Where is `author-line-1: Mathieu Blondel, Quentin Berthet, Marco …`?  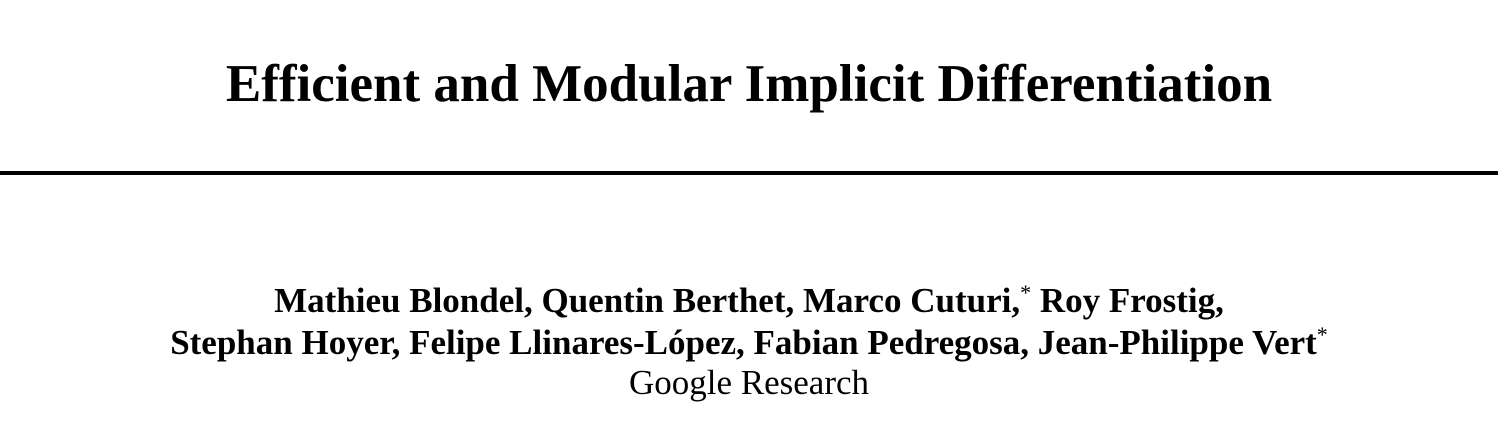
author-line-1: Mathieu Blondel, Quentin Berthet, Marco … is located at coordinates (749, 301).